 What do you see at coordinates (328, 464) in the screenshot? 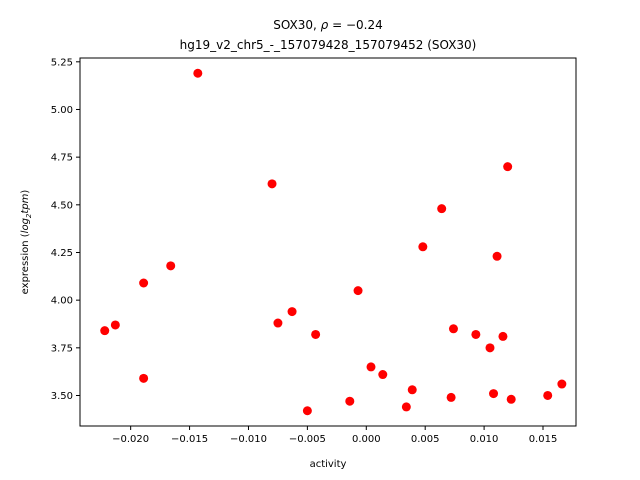
I see `x-axis-label: activity` at bounding box center [328, 464].